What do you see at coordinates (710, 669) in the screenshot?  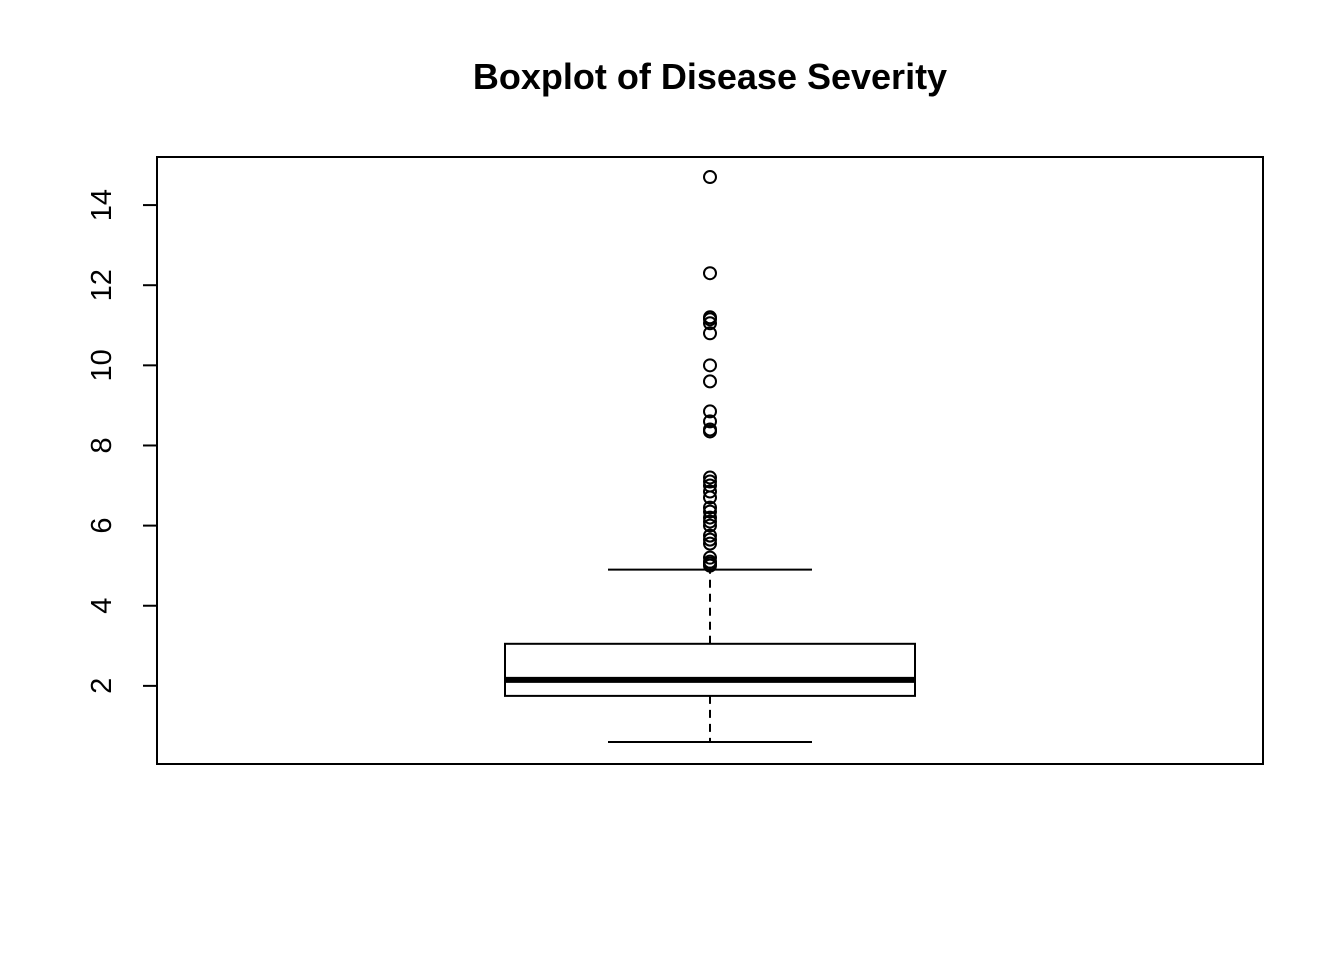 I see `iqr-box` at bounding box center [710, 669].